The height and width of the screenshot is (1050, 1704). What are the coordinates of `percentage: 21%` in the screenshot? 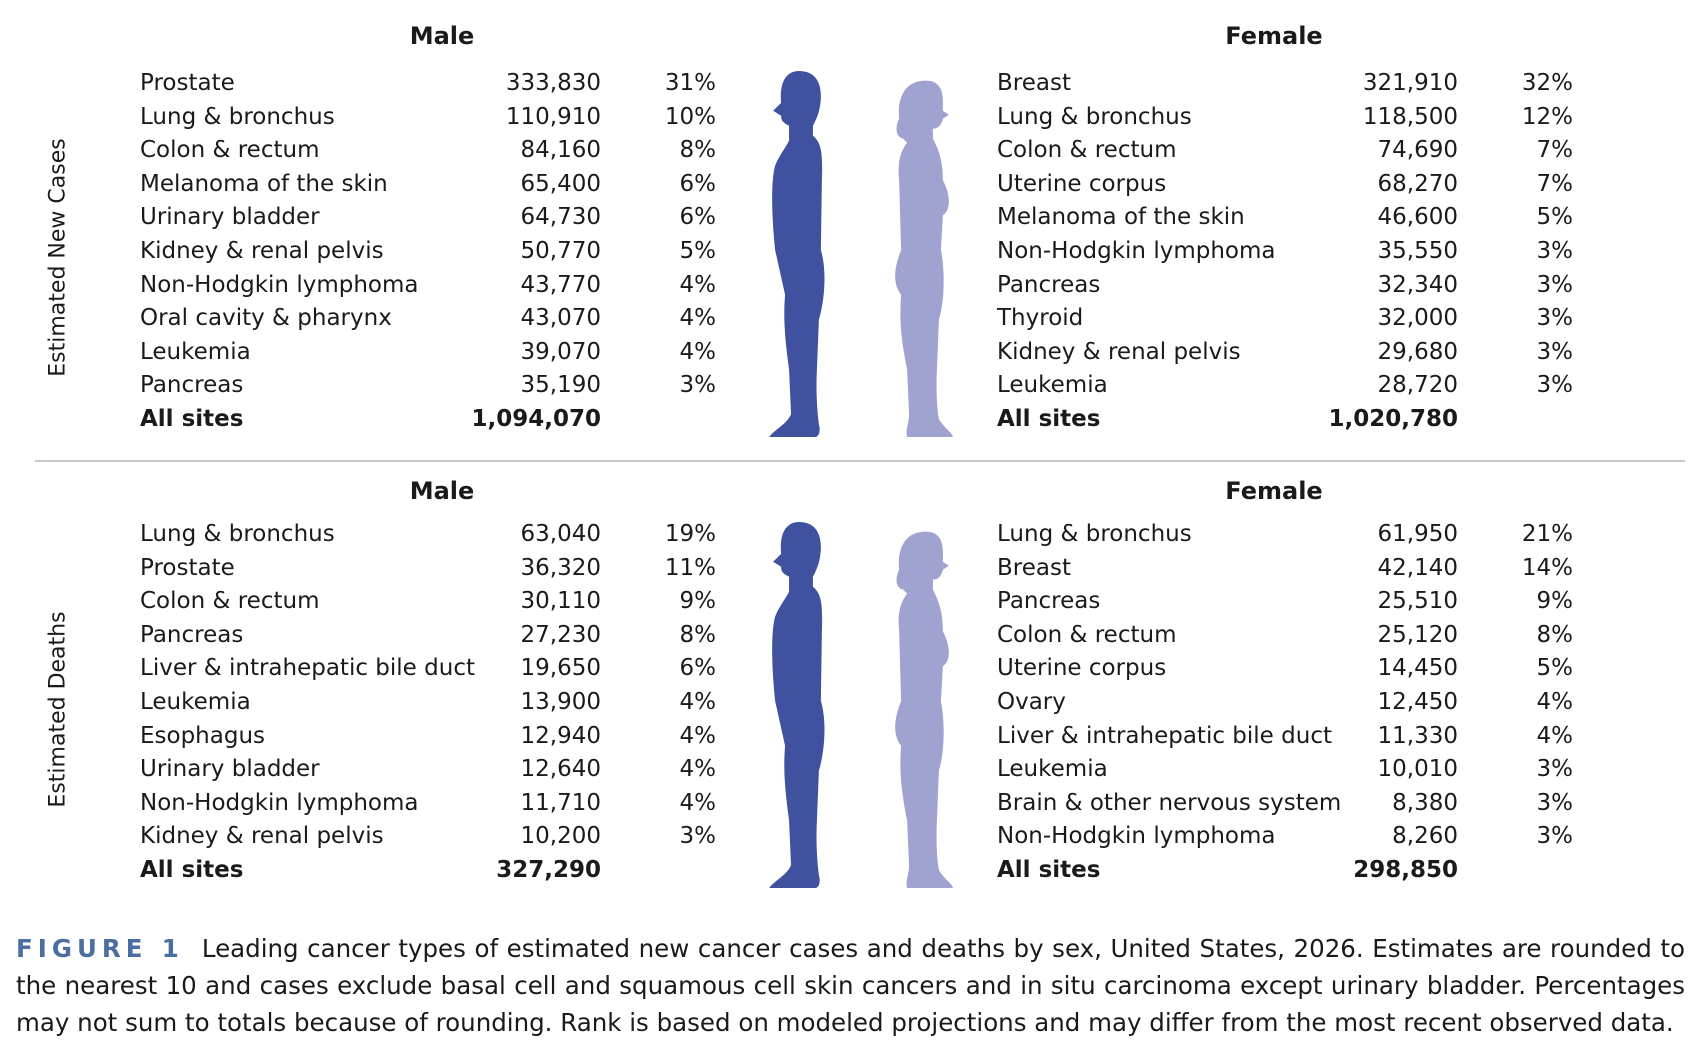 It's located at (1547, 534).